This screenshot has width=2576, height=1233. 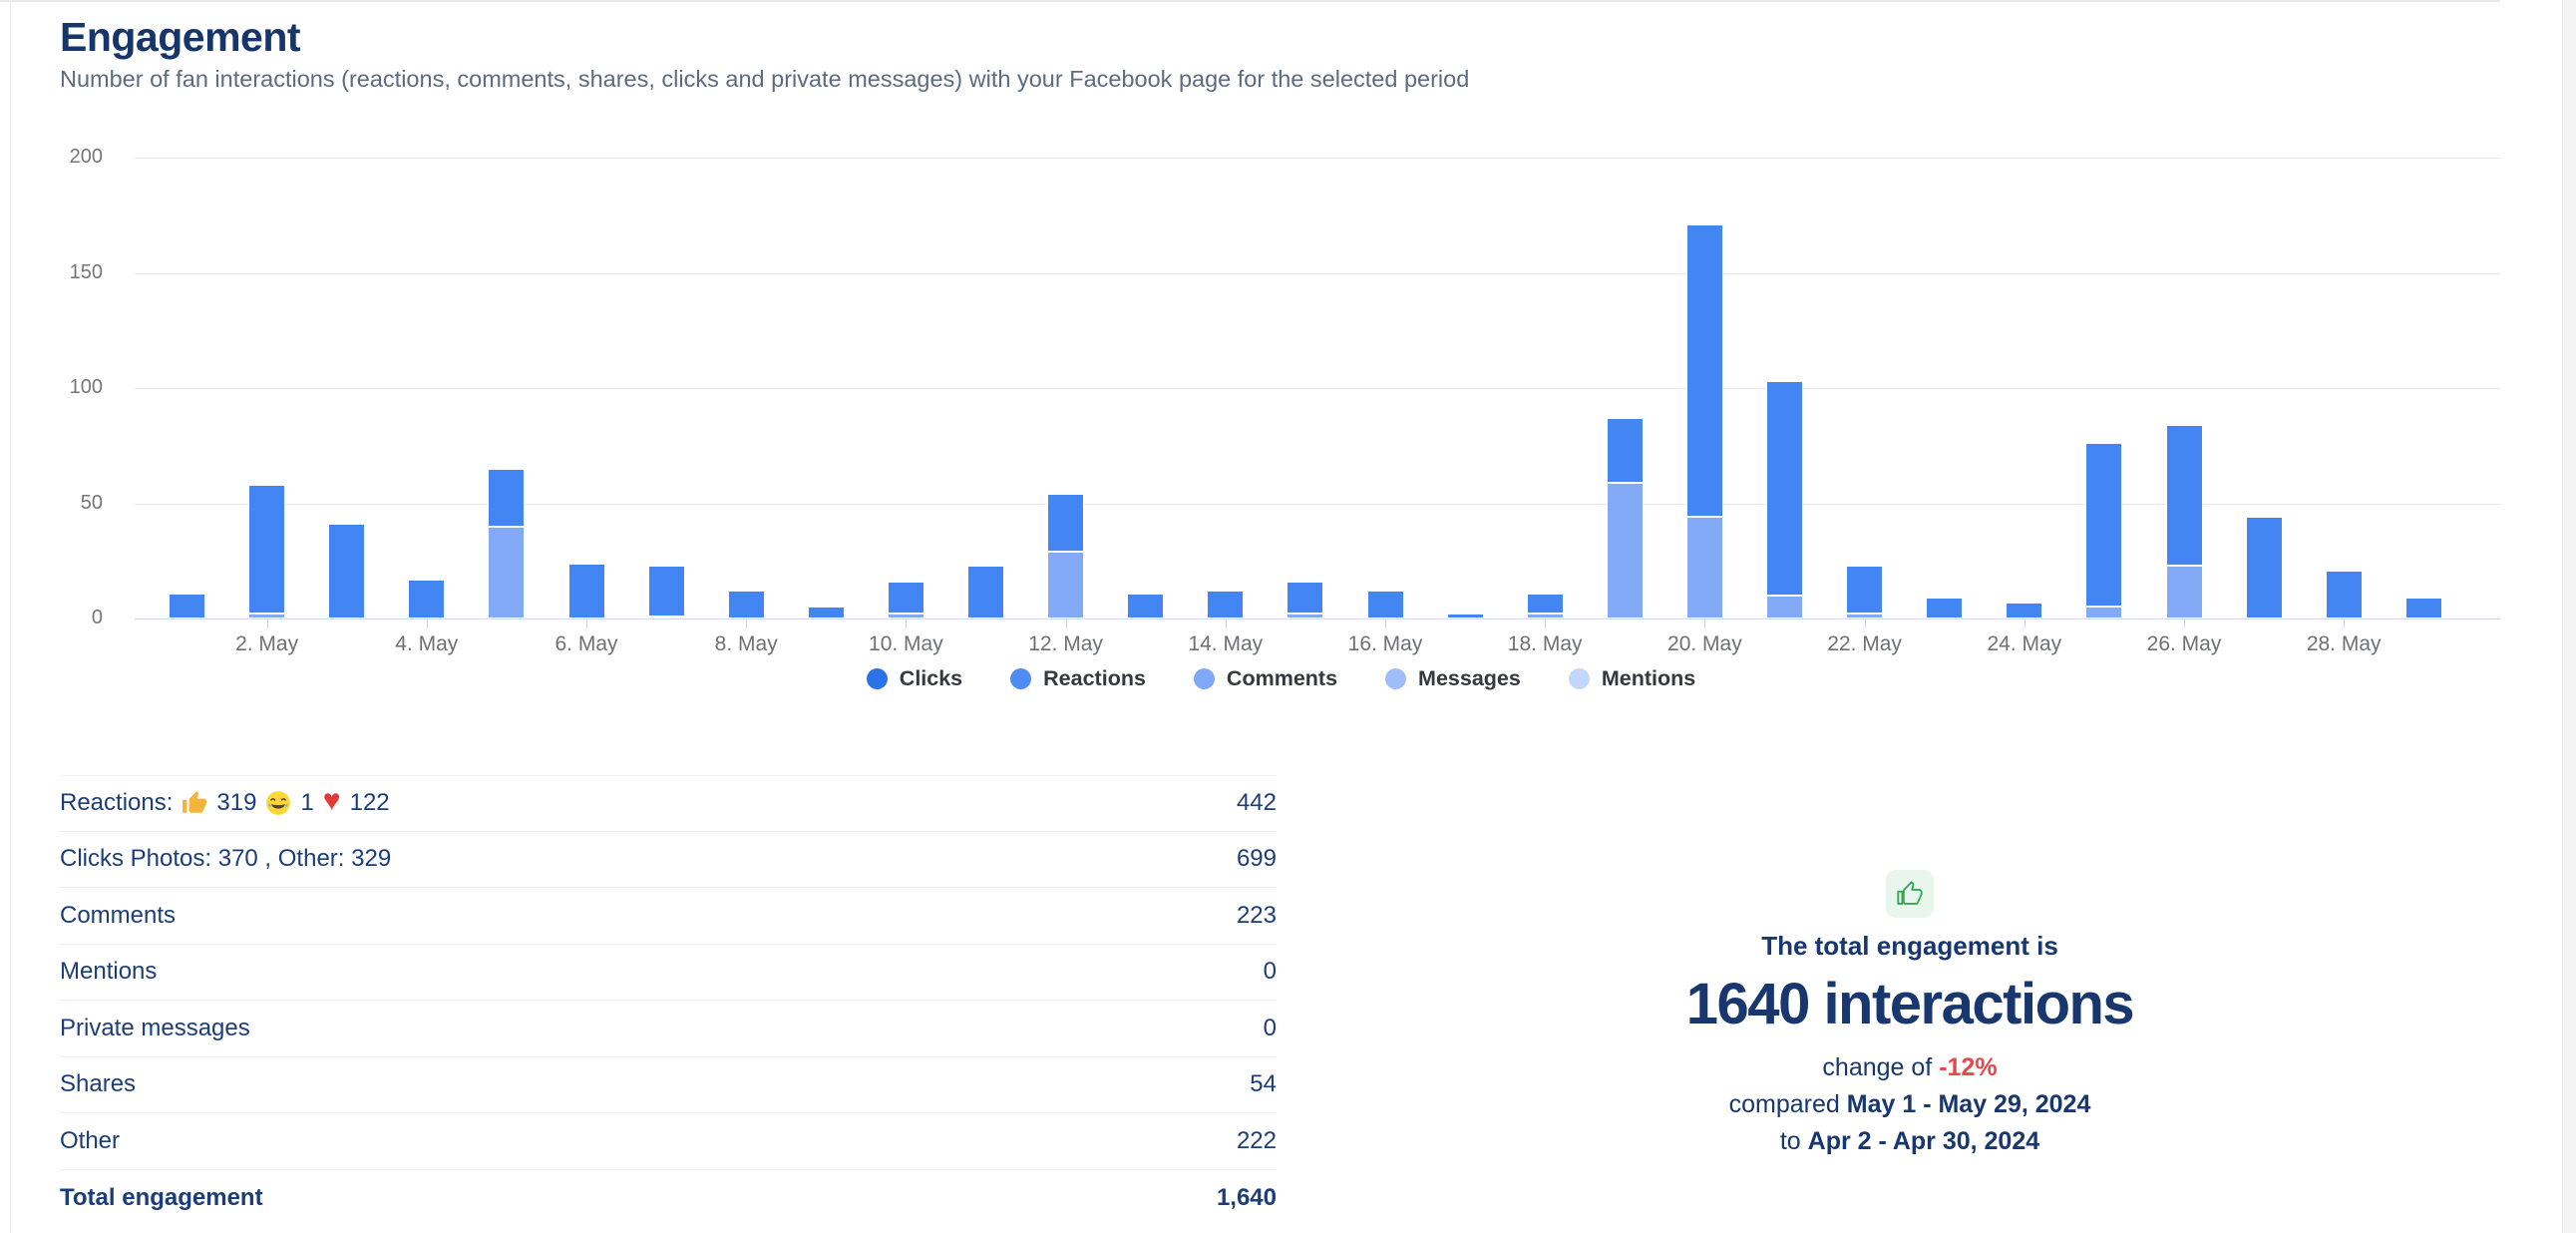 I want to click on clicks-total: 699, so click(x=1257, y=859).